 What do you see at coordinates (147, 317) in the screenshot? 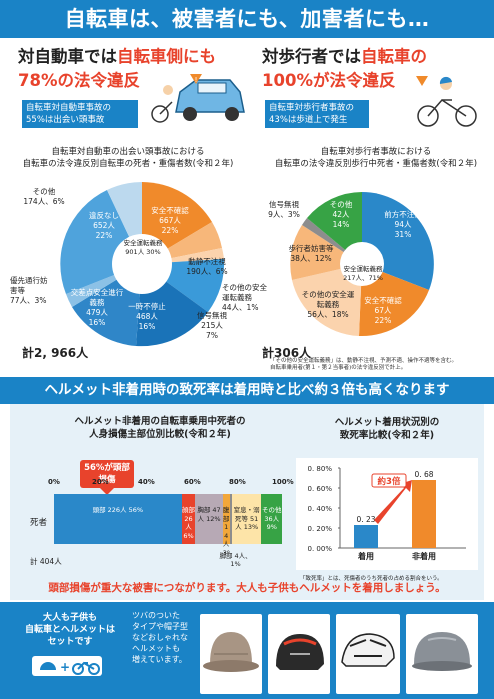
I see `left-label-4: 一時不停止 468人 16%` at bounding box center [147, 317].